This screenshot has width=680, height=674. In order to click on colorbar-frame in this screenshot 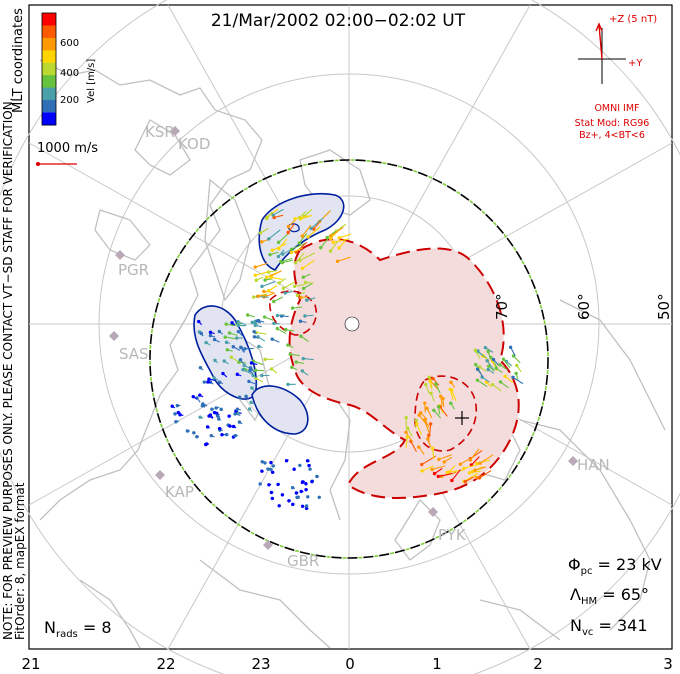, I will do `click(49, 69)`.